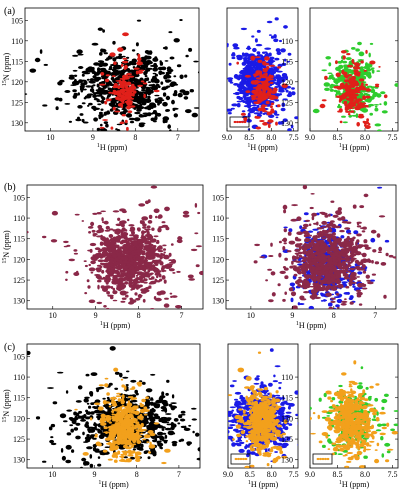  What do you see at coordinates (310, 137) in the screenshot?
I see `x-tick-label: 9.0` at bounding box center [310, 137].